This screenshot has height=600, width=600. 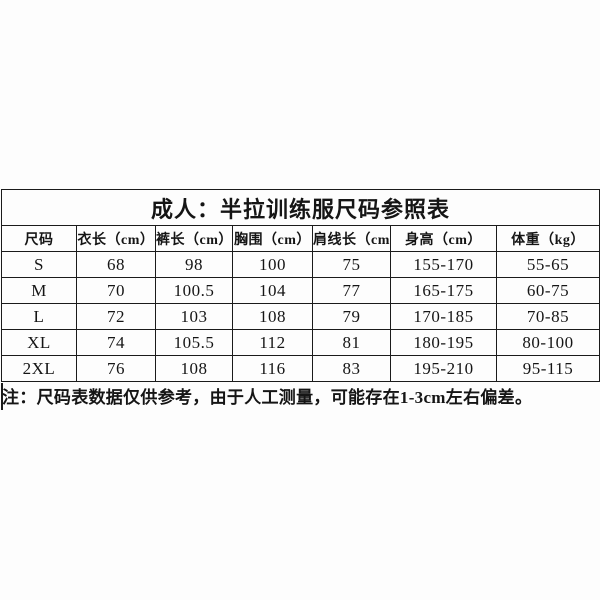 I want to click on value-cell: 155-170, so click(x=443, y=264).